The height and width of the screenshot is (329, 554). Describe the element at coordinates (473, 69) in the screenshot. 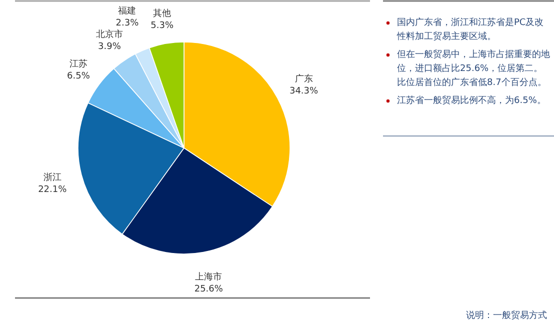

I see `text: 但在一般贸易中，上海市占据重要的地位，进口额占比25.6%，位居第二。比位居首位的广东省低8.7个百分点。` at that location.